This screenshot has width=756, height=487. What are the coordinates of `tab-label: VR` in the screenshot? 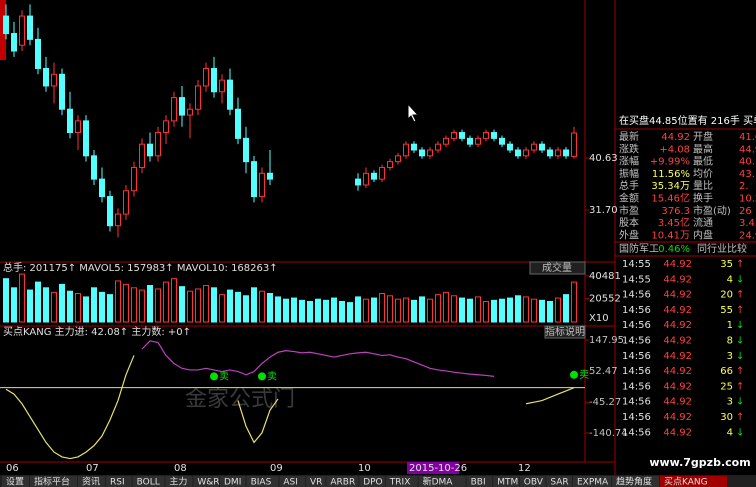 It's located at (316, 482).